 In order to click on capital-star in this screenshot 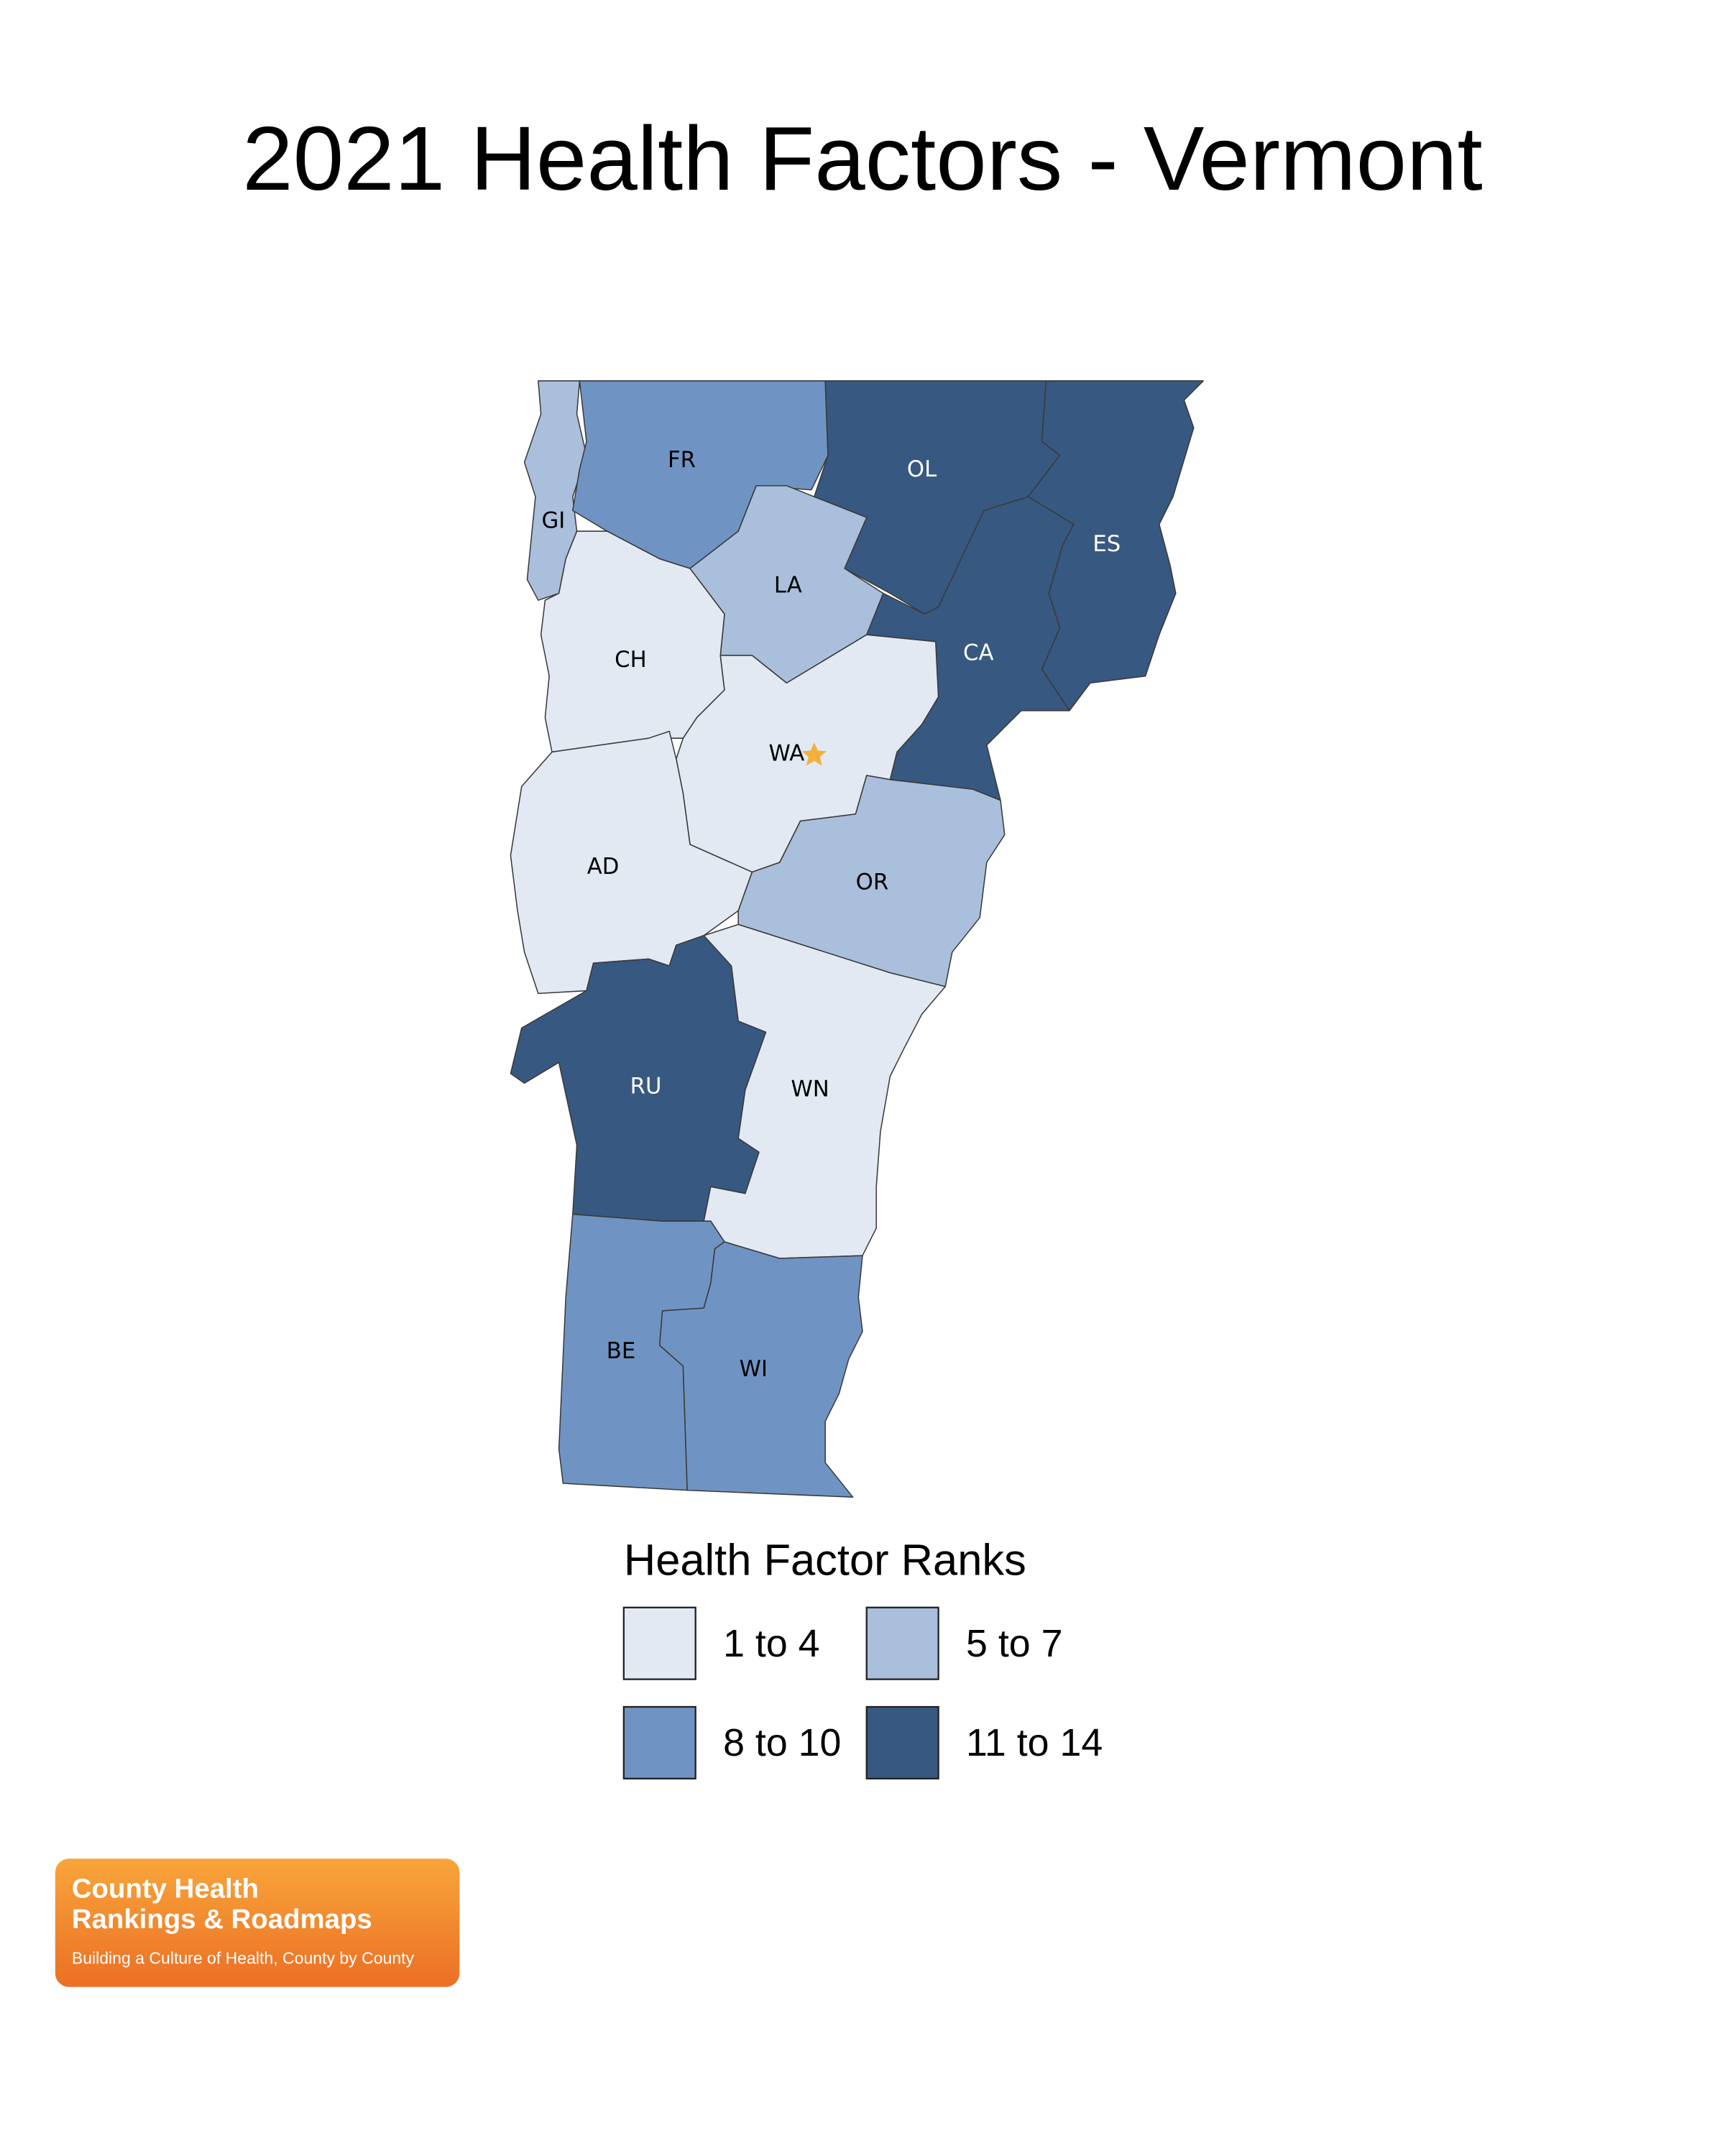, I will do `click(814, 754)`.